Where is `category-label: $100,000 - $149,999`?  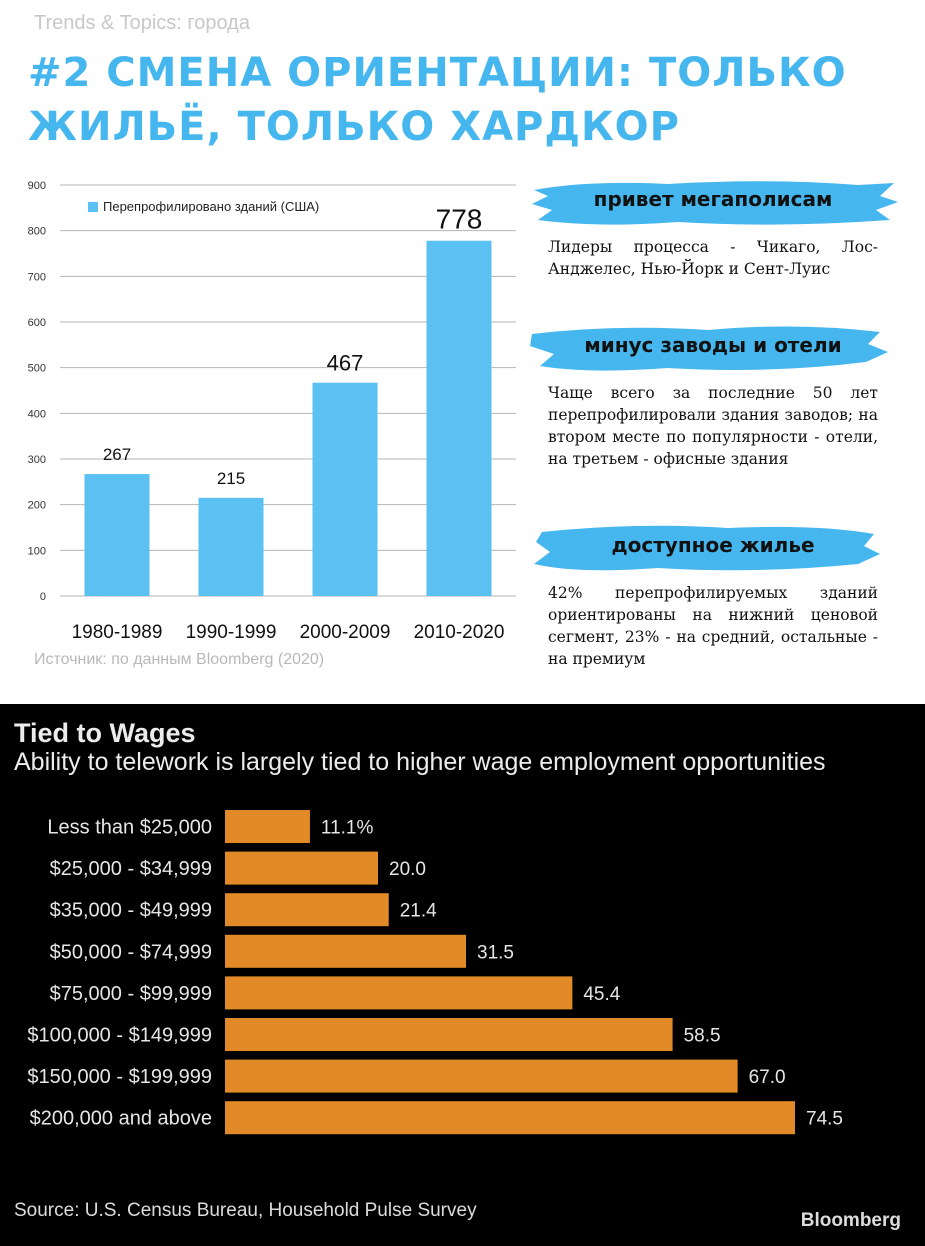
category-label: $100,000 - $149,999 is located at coordinates (119, 1036).